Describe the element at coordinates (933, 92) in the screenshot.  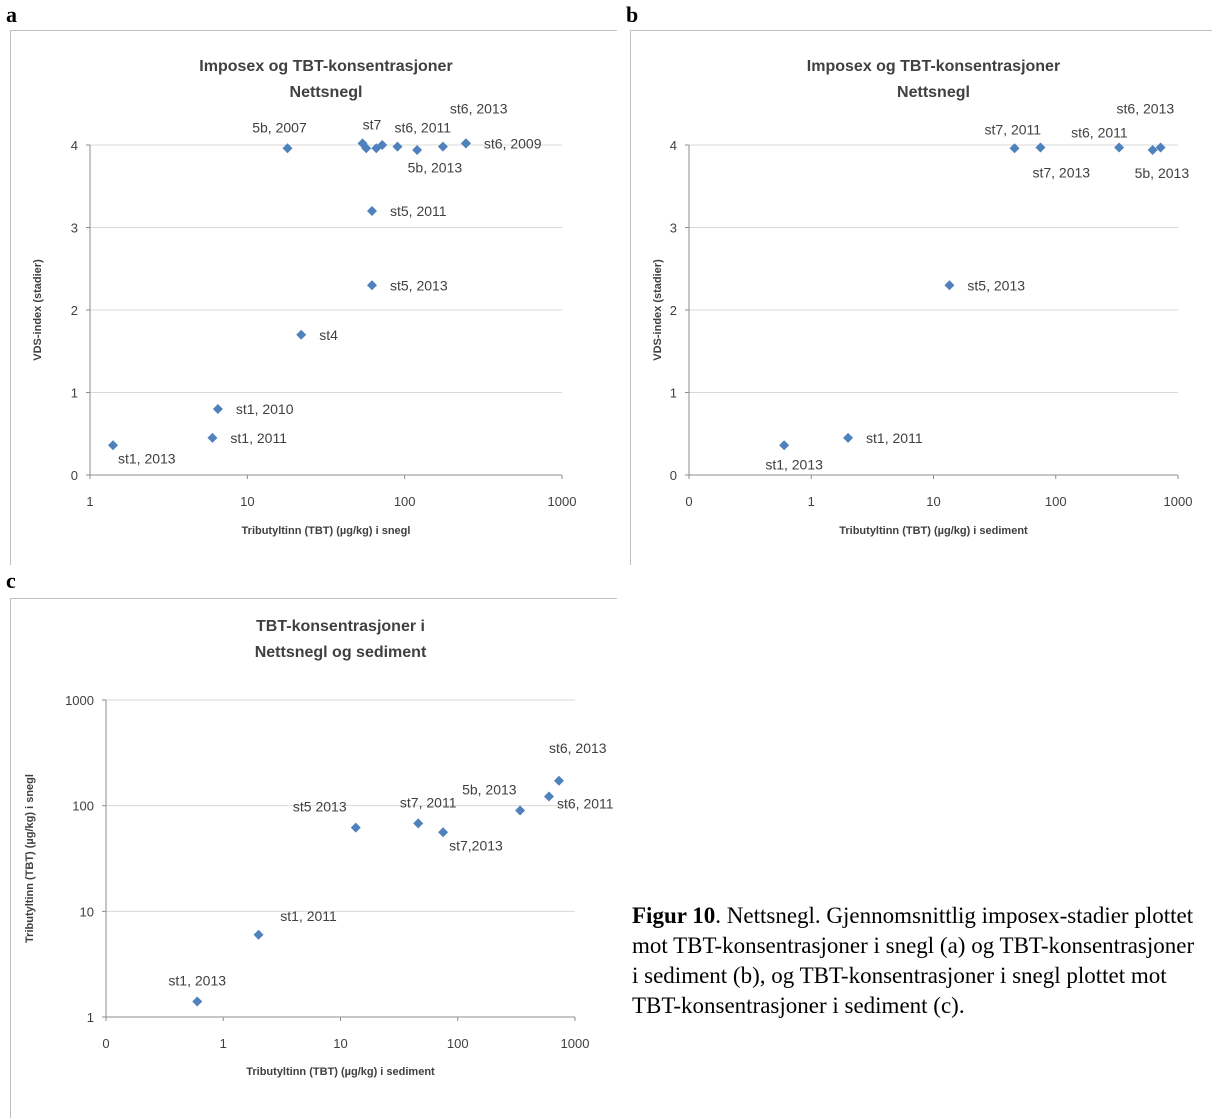
I see `chart-title-line: Nettsnegl` at that location.